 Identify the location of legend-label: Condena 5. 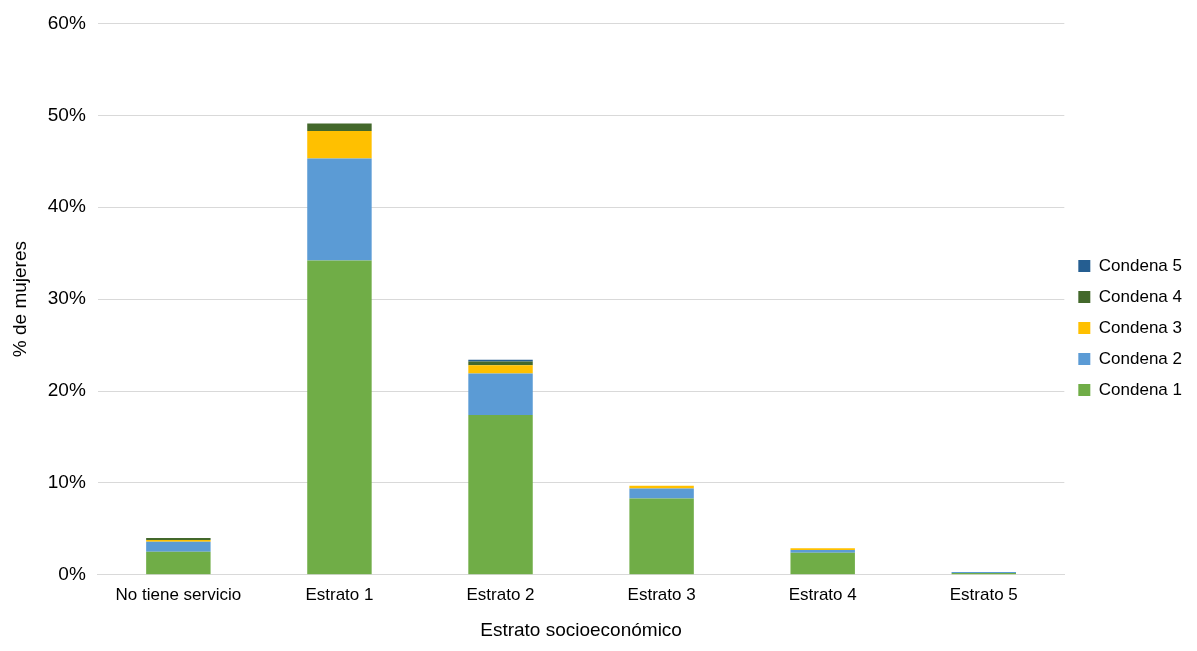
(1140, 265).